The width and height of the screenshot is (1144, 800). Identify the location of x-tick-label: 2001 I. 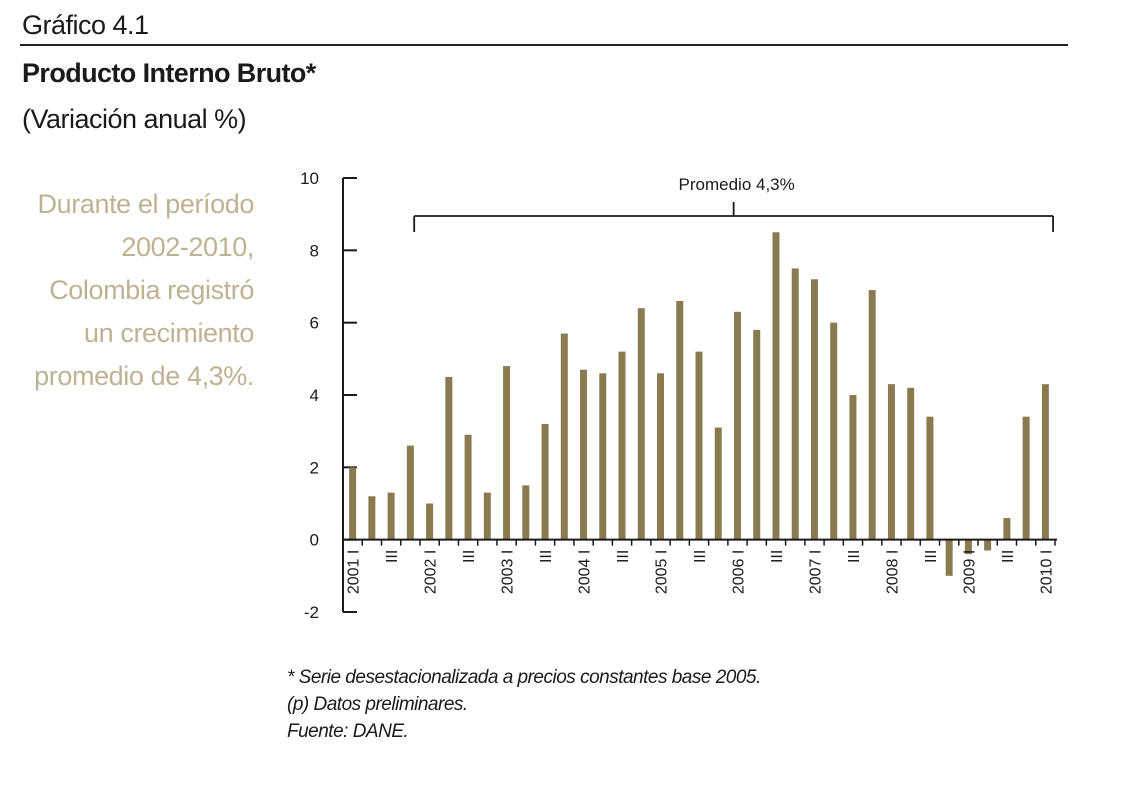
(354, 572).